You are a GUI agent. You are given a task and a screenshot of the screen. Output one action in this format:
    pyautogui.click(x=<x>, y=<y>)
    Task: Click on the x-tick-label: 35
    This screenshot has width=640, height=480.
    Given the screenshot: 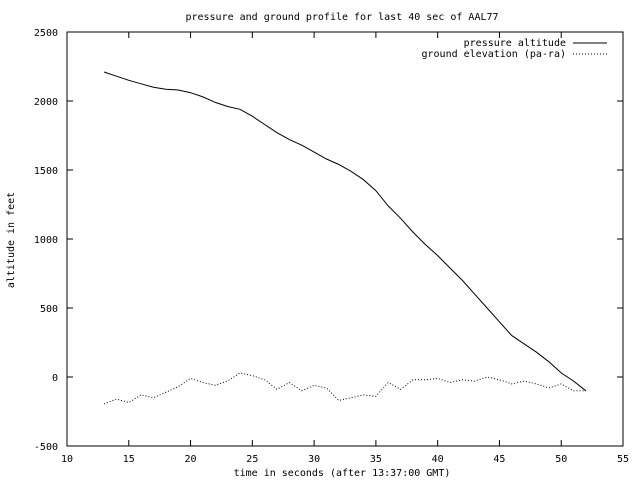 What is the action you would take?
    pyautogui.click(x=376, y=459)
    